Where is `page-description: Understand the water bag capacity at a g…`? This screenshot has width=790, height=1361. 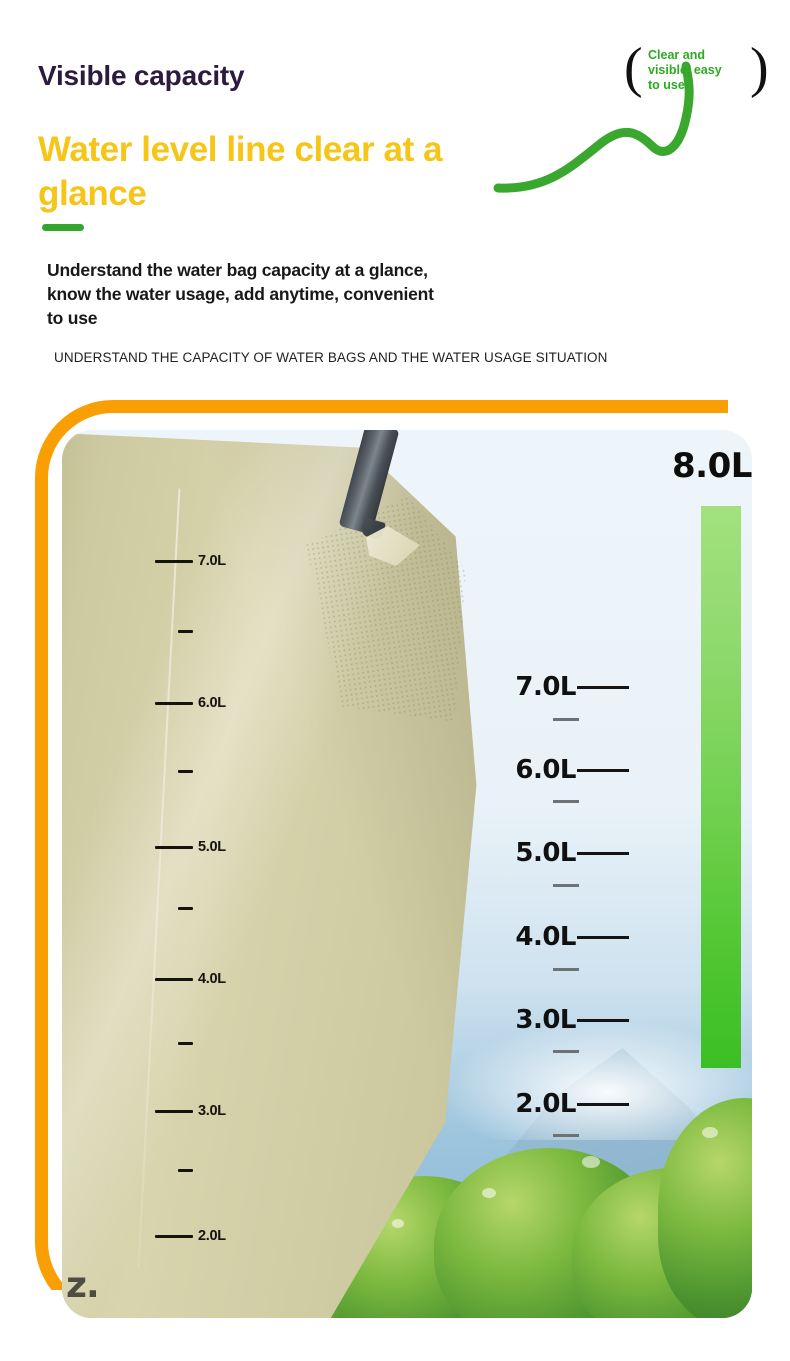 page-description: Understand the water bag capacity at a g… is located at coordinates (240, 294).